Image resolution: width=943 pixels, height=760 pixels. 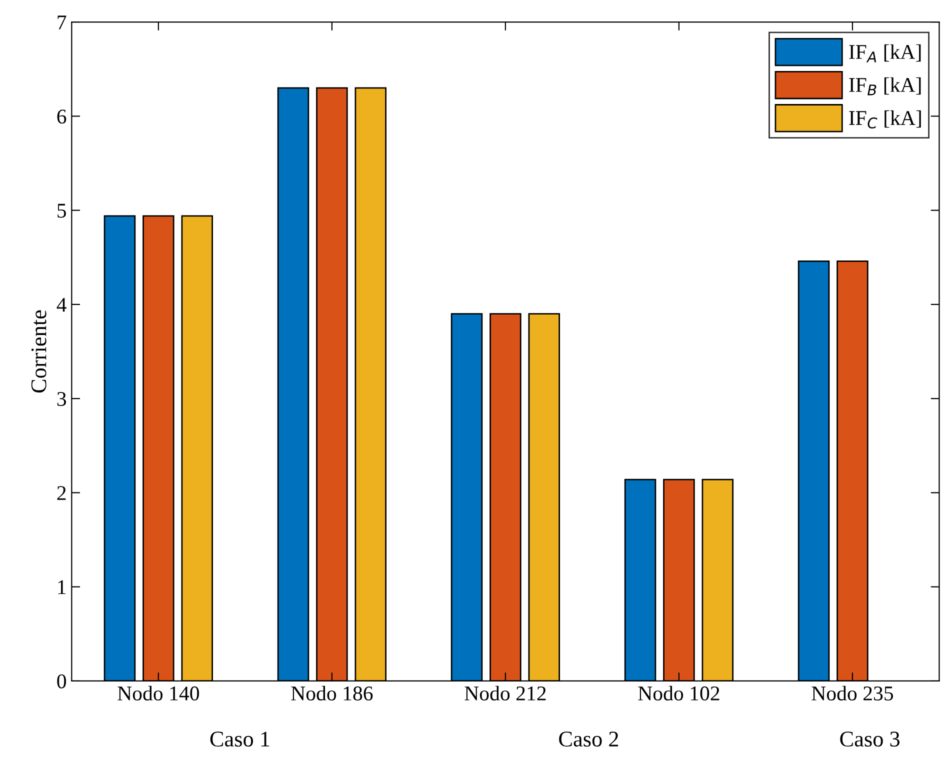 What do you see at coordinates (61, 399) in the screenshot?
I see `y-tick-label: 3` at bounding box center [61, 399].